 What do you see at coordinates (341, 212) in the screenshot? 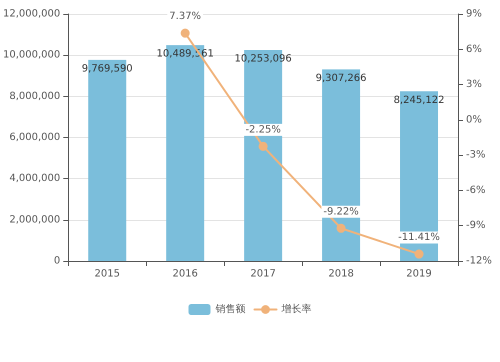
I see `data-label: -9.22%` at bounding box center [341, 212].